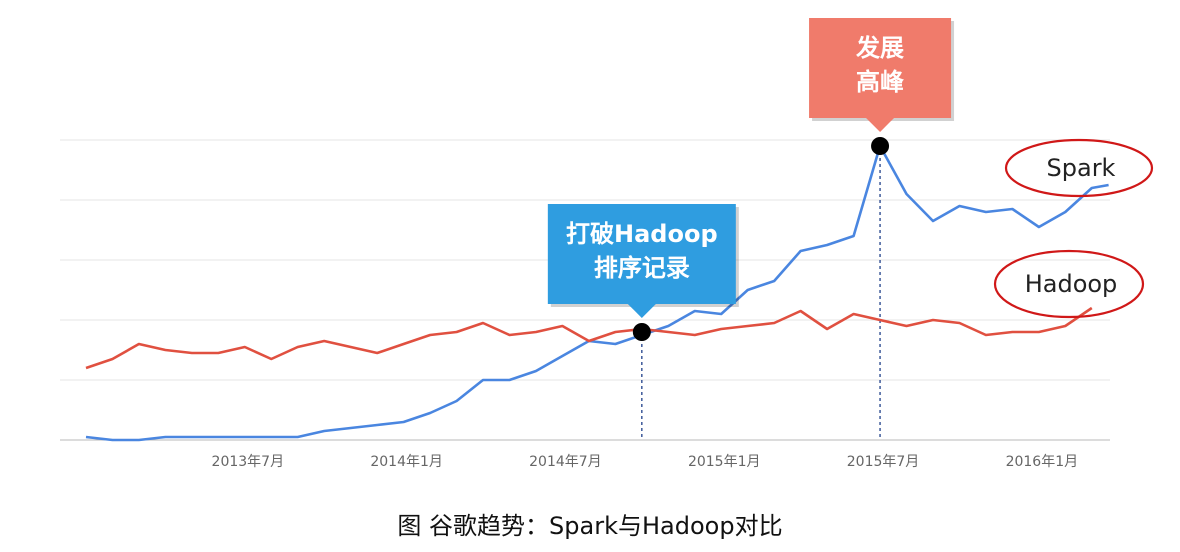 The height and width of the screenshot is (552, 1180). What do you see at coordinates (1042, 462) in the screenshot?
I see `x-tick-label: 2016年1月` at bounding box center [1042, 462].